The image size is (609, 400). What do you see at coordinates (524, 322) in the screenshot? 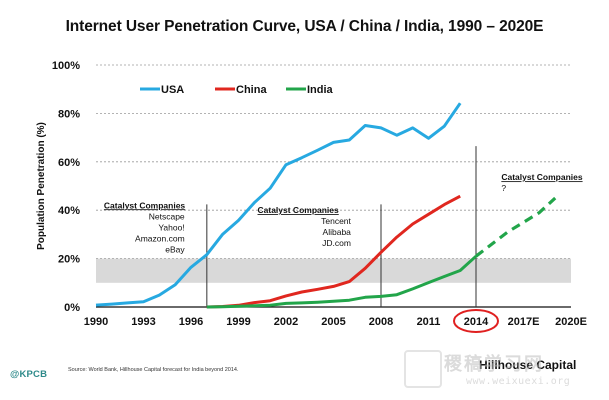
I see `x-tick-label: 2017E` at bounding box center [524, 322].